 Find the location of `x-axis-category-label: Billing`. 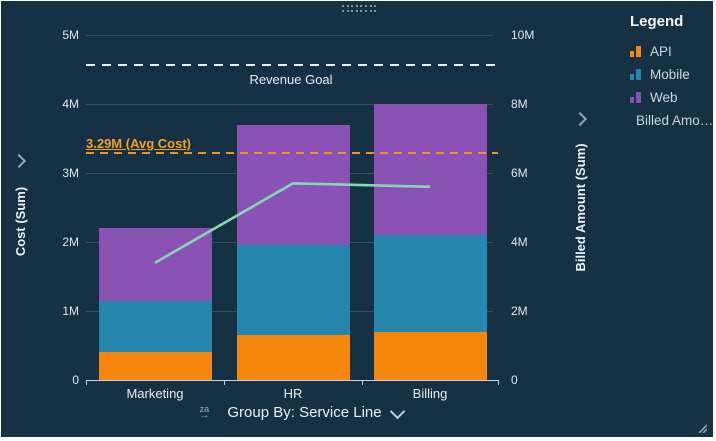

x-axis-category-label: Billing is located at coordinates (430, 393).